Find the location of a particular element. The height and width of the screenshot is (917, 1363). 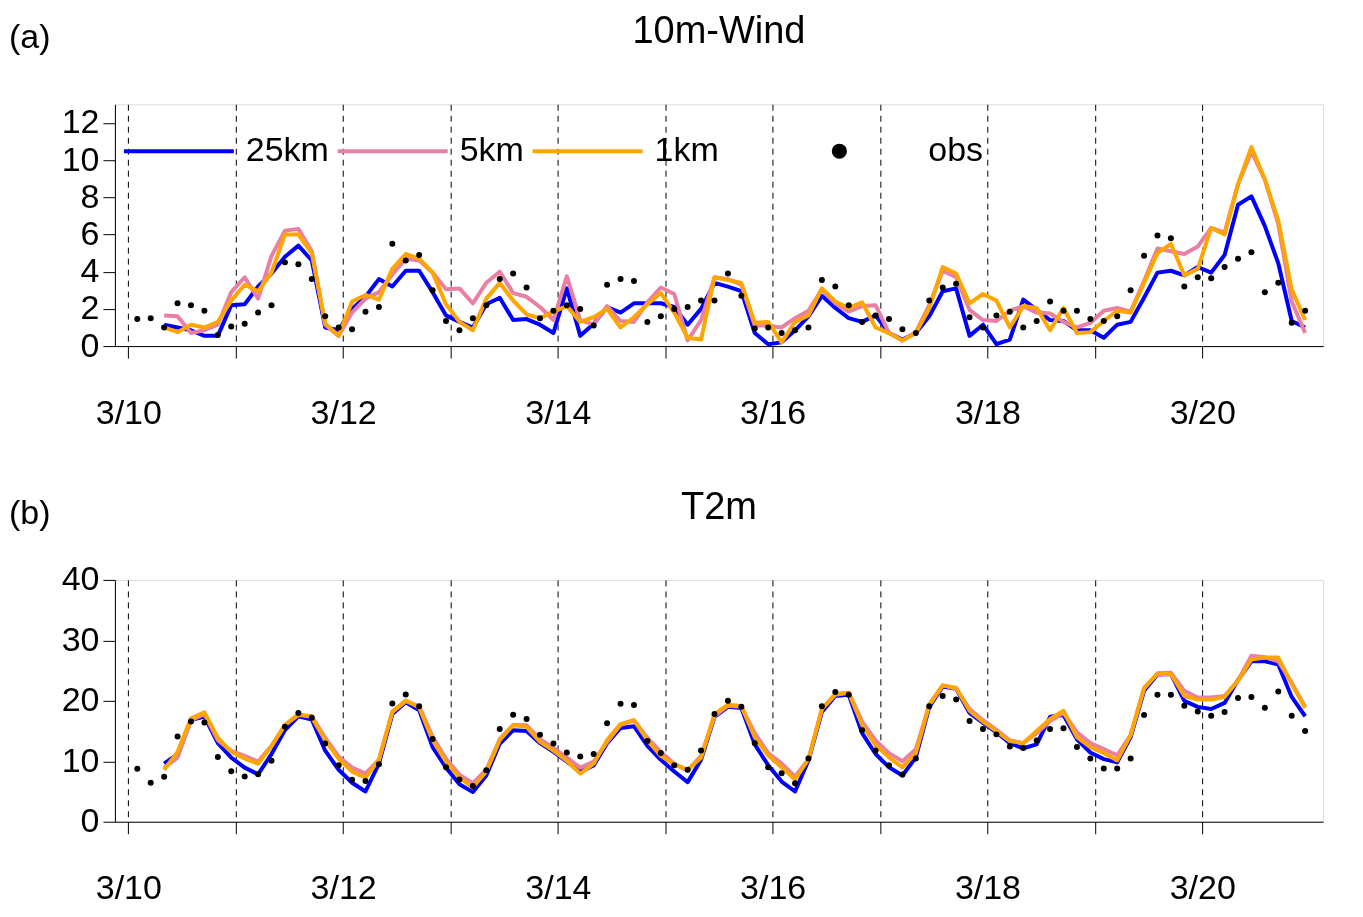

y-tick-label: 40 is located at coordinates (80, 578).